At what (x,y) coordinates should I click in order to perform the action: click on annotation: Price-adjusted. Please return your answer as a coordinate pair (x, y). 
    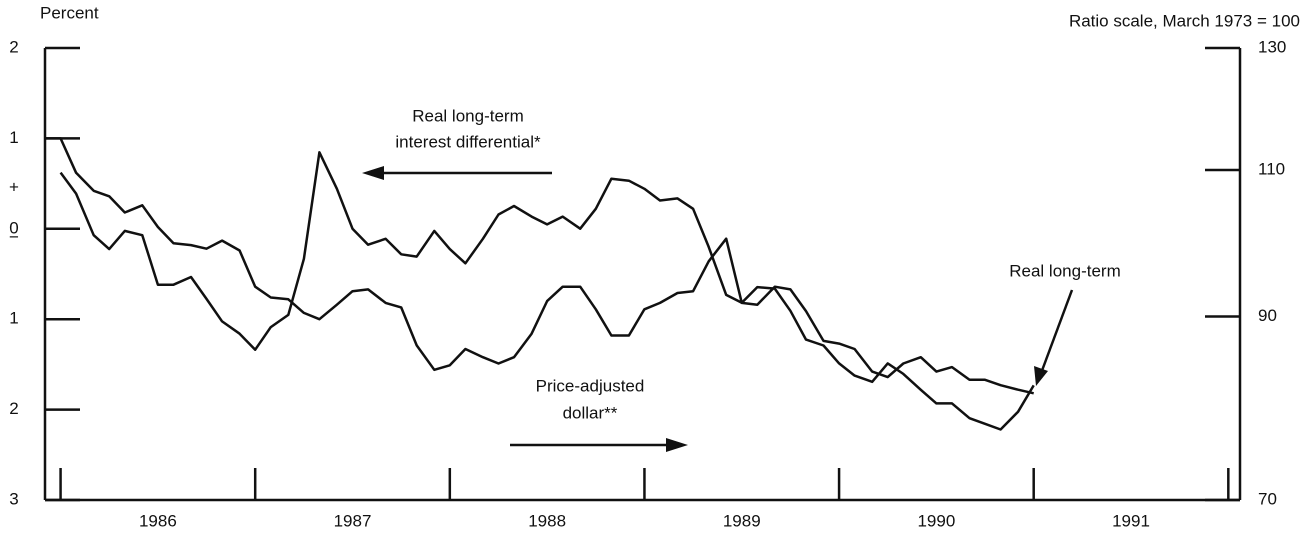
    Looking at the image, I should click on (590, 385).